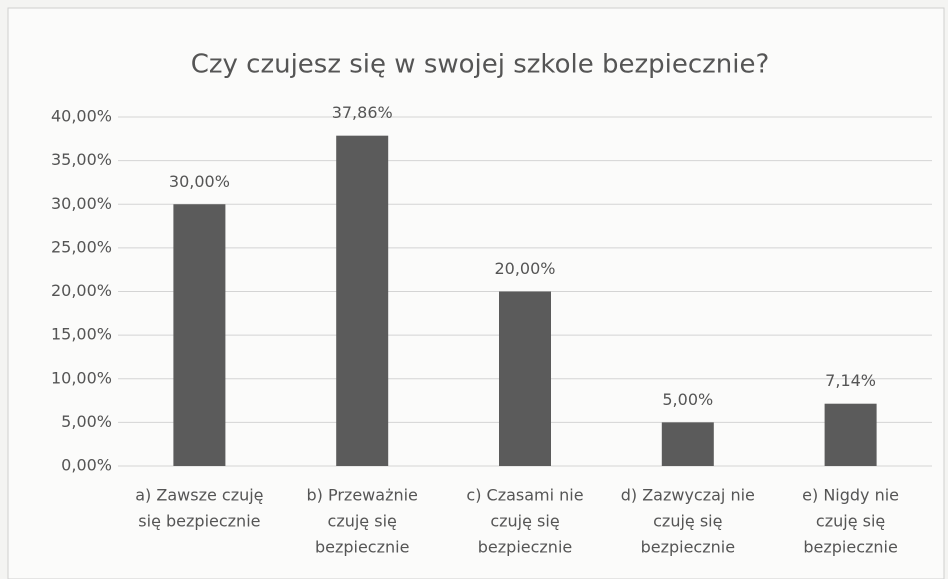  I want to click on x-tick-label: d) Zazwyczaj nie, so click(688, 495).